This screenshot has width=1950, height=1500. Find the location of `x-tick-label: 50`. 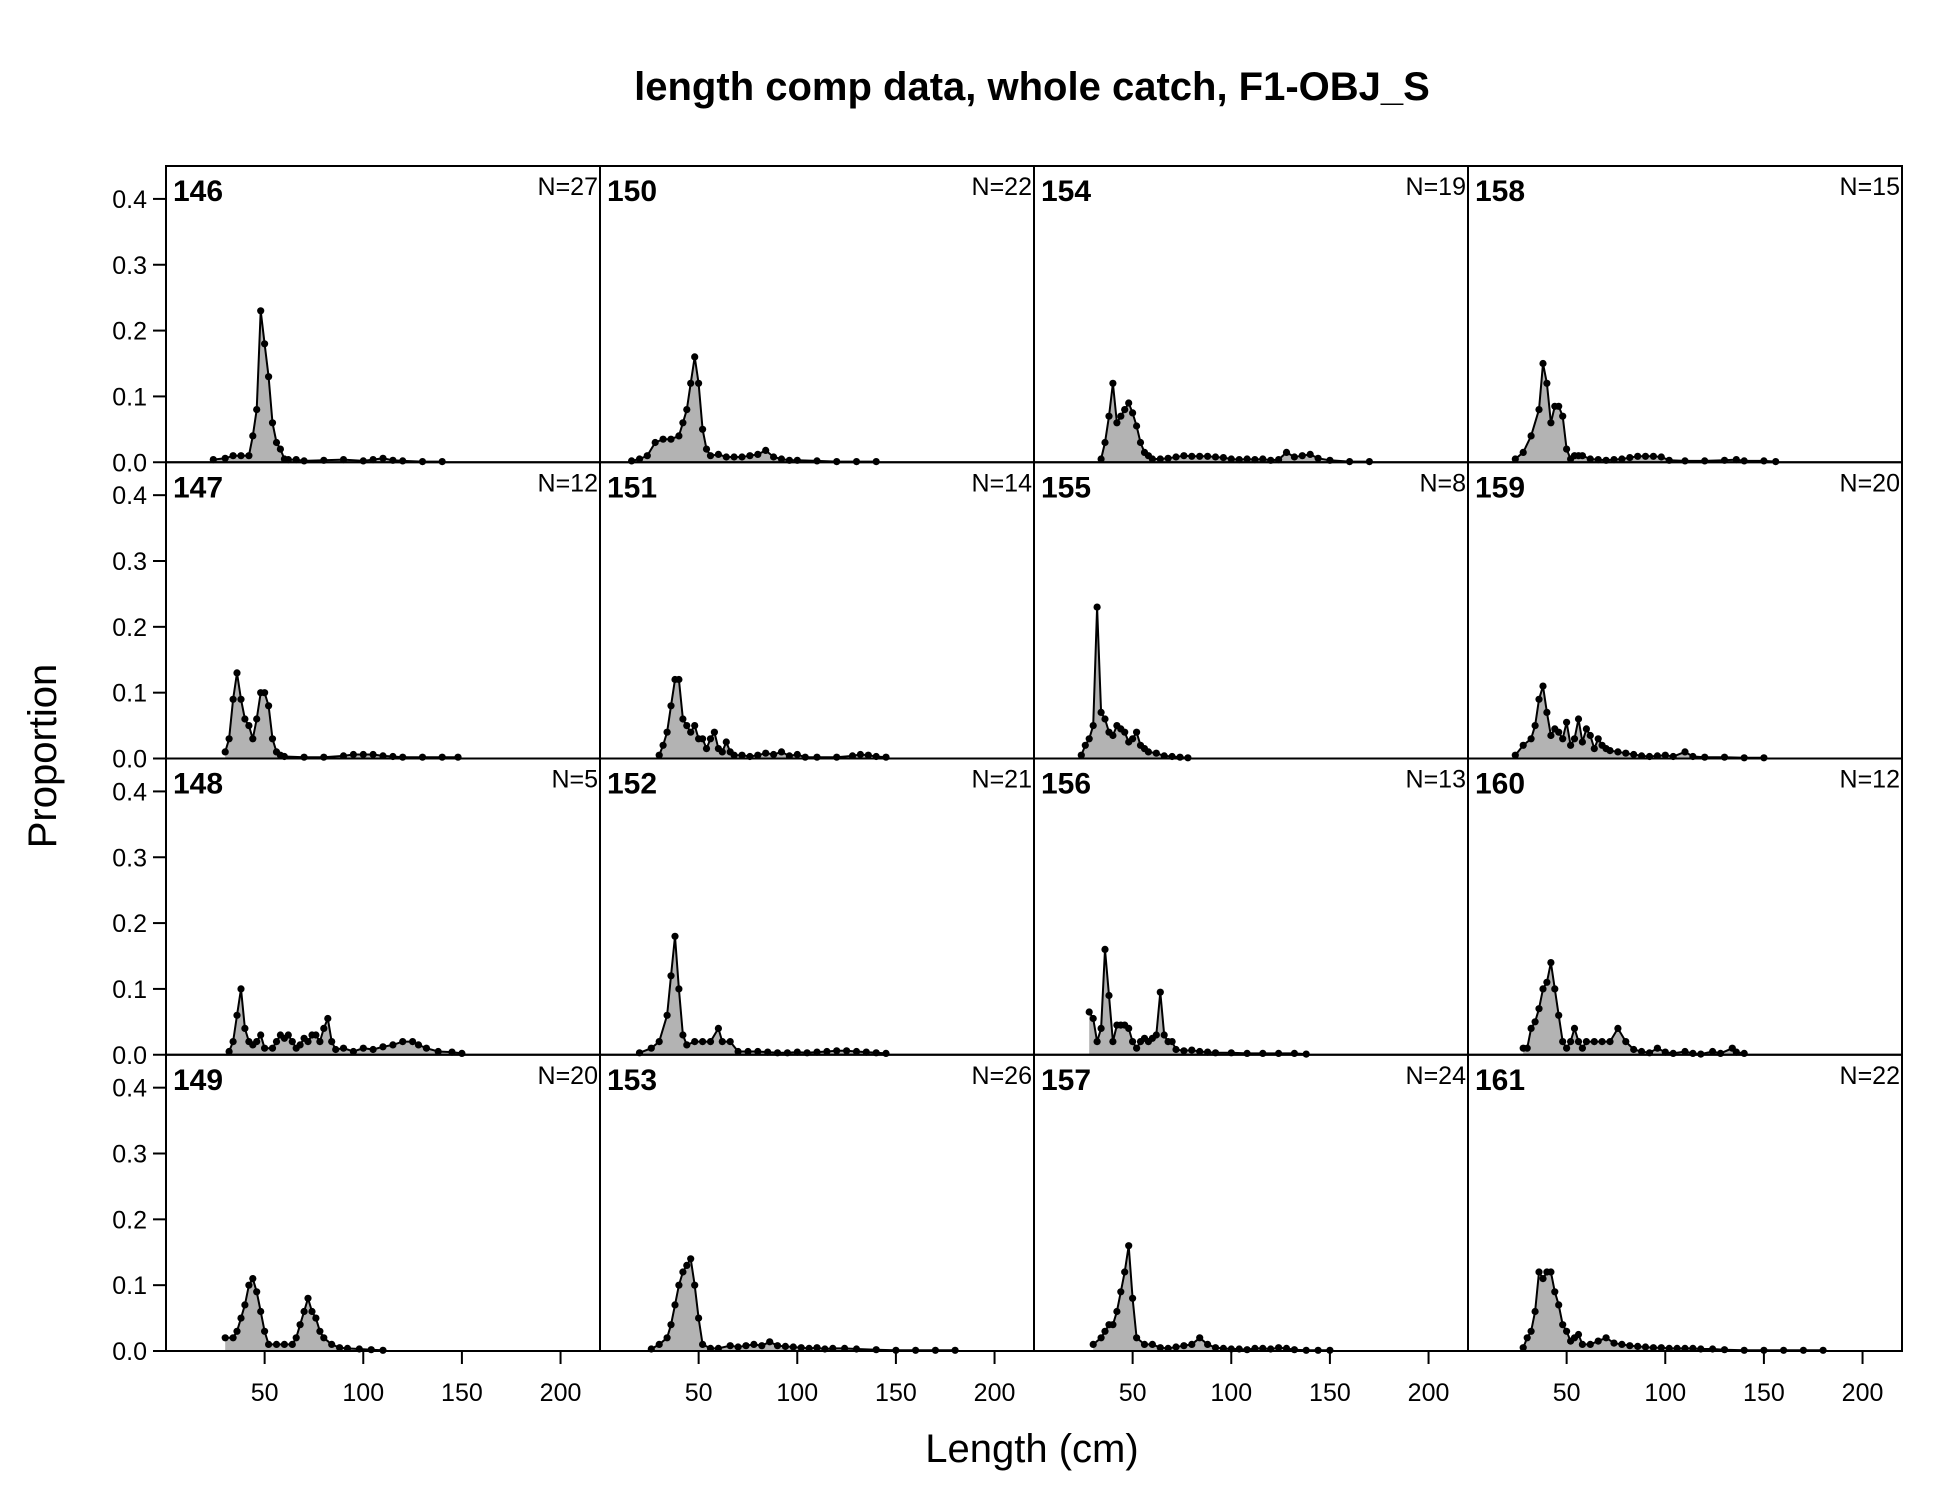

x-tick-label: 50 is located at coordinates (1567, 1393).